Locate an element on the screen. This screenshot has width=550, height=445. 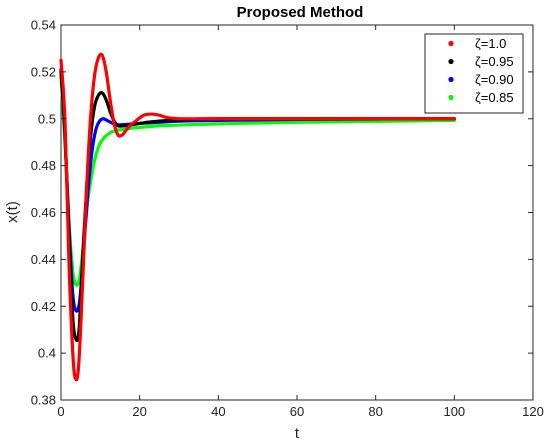
legend-box is located at coordinates (474, 73).